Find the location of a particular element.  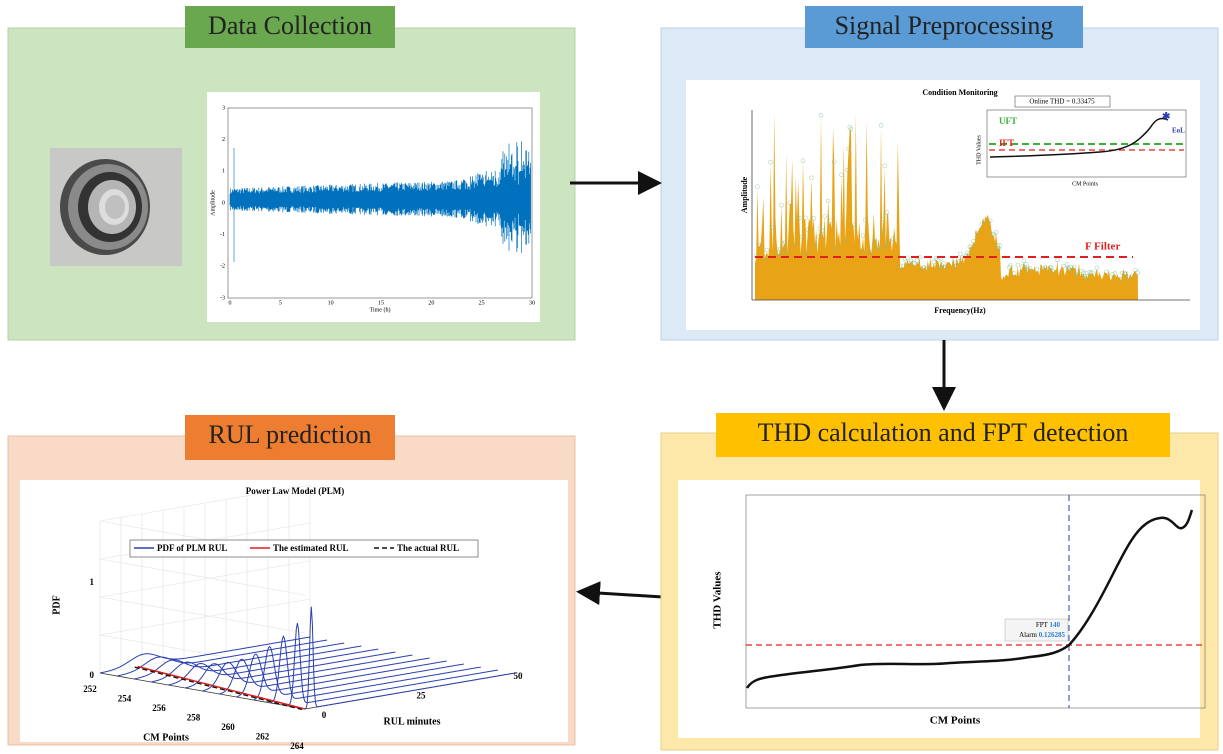

x-tick-label: 20 is located at coordinates (431, 303).